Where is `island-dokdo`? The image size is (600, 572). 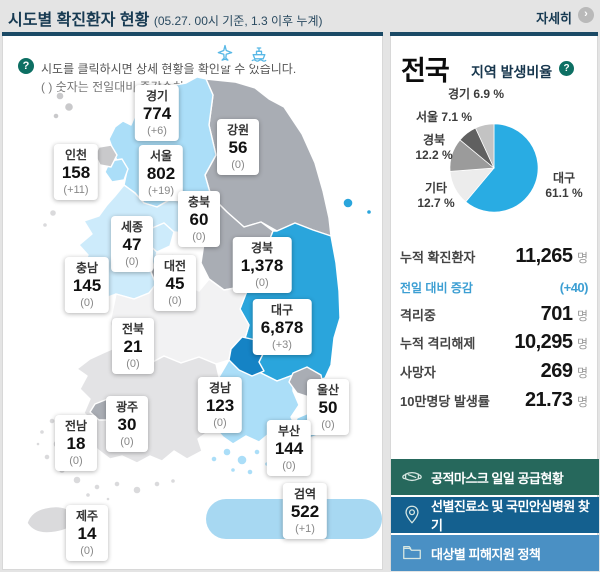 island-dokdo is located at coordinates (369, 212).